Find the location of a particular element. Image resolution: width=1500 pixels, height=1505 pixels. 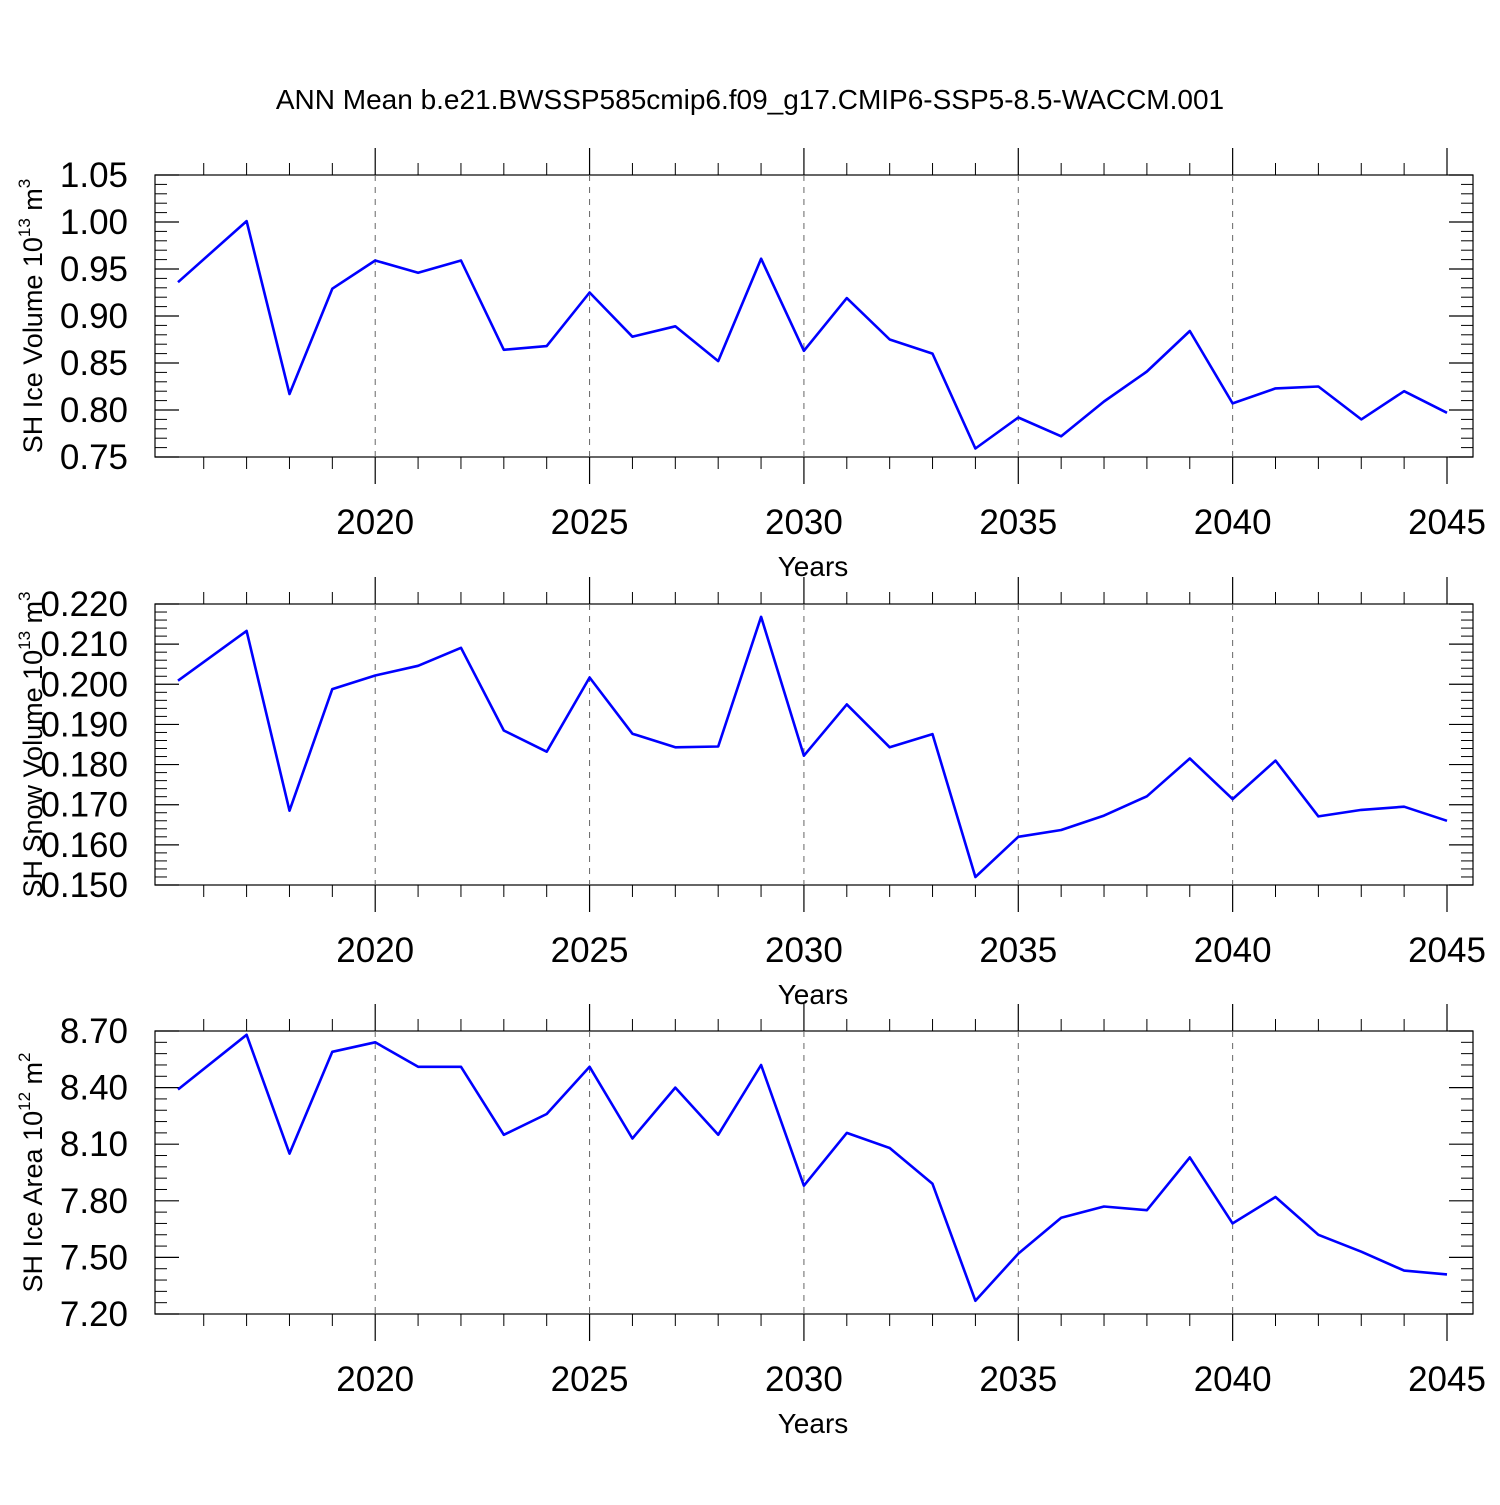

panel-1-y-axis-label-part: m is located at coordinates (33, 203).